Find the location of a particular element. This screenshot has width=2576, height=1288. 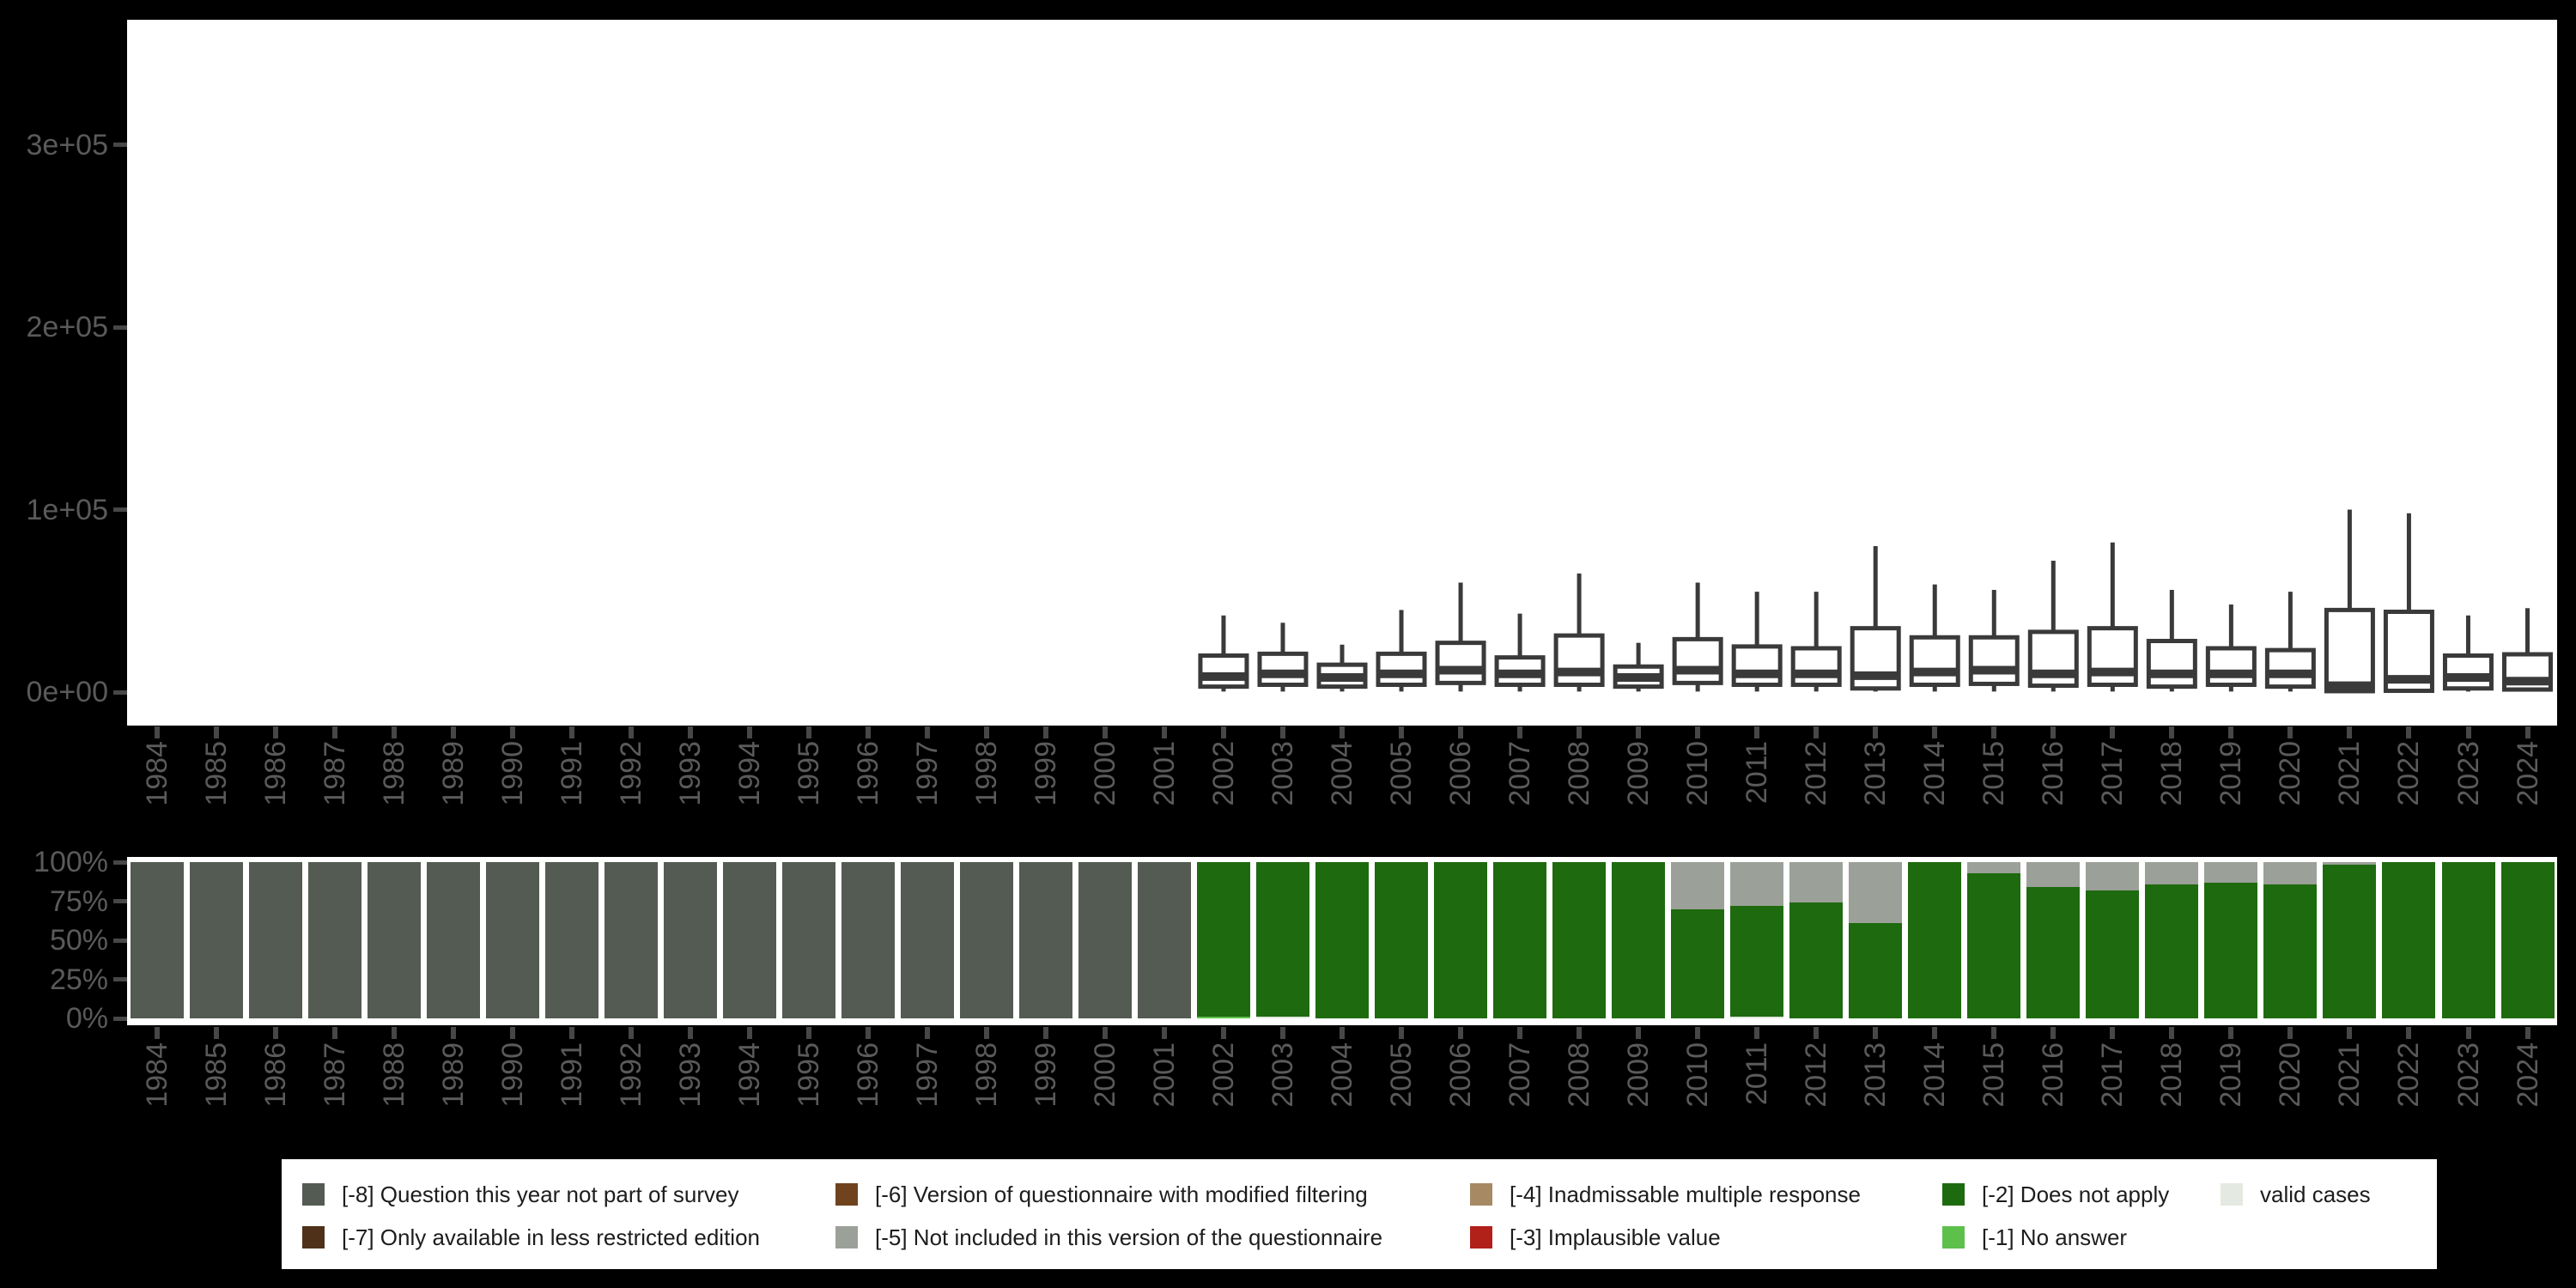

boxplot-2017 is located at coordinates (2112, 617).